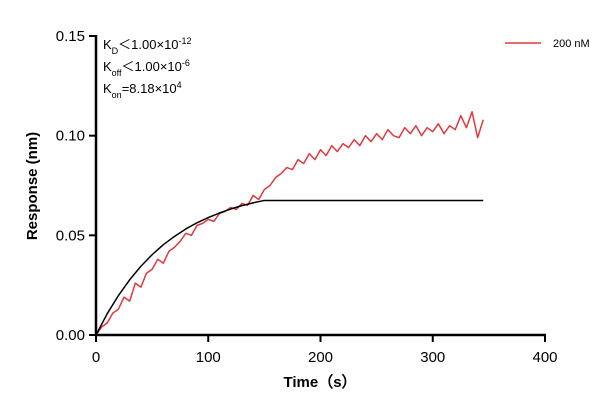 This screenshot has width=616, height=412. I want to click on x-tick-label: 300, so click(432, 357).